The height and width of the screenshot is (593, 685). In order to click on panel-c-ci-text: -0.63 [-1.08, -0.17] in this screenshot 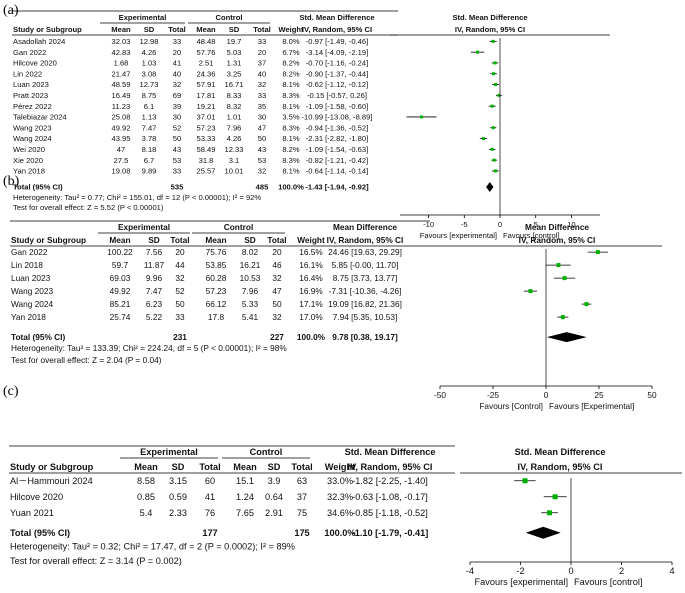, I will do `click(390, 497)`.